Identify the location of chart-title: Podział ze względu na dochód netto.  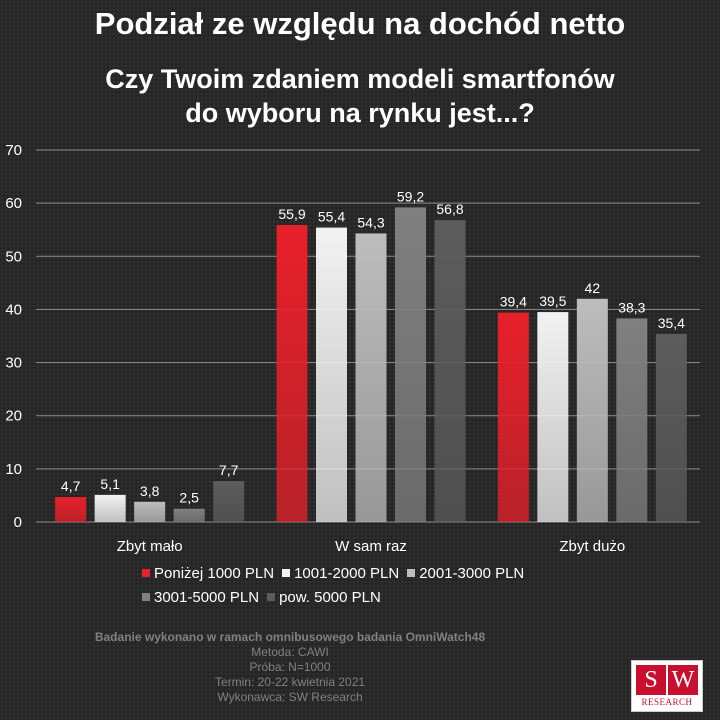
(360, 23).